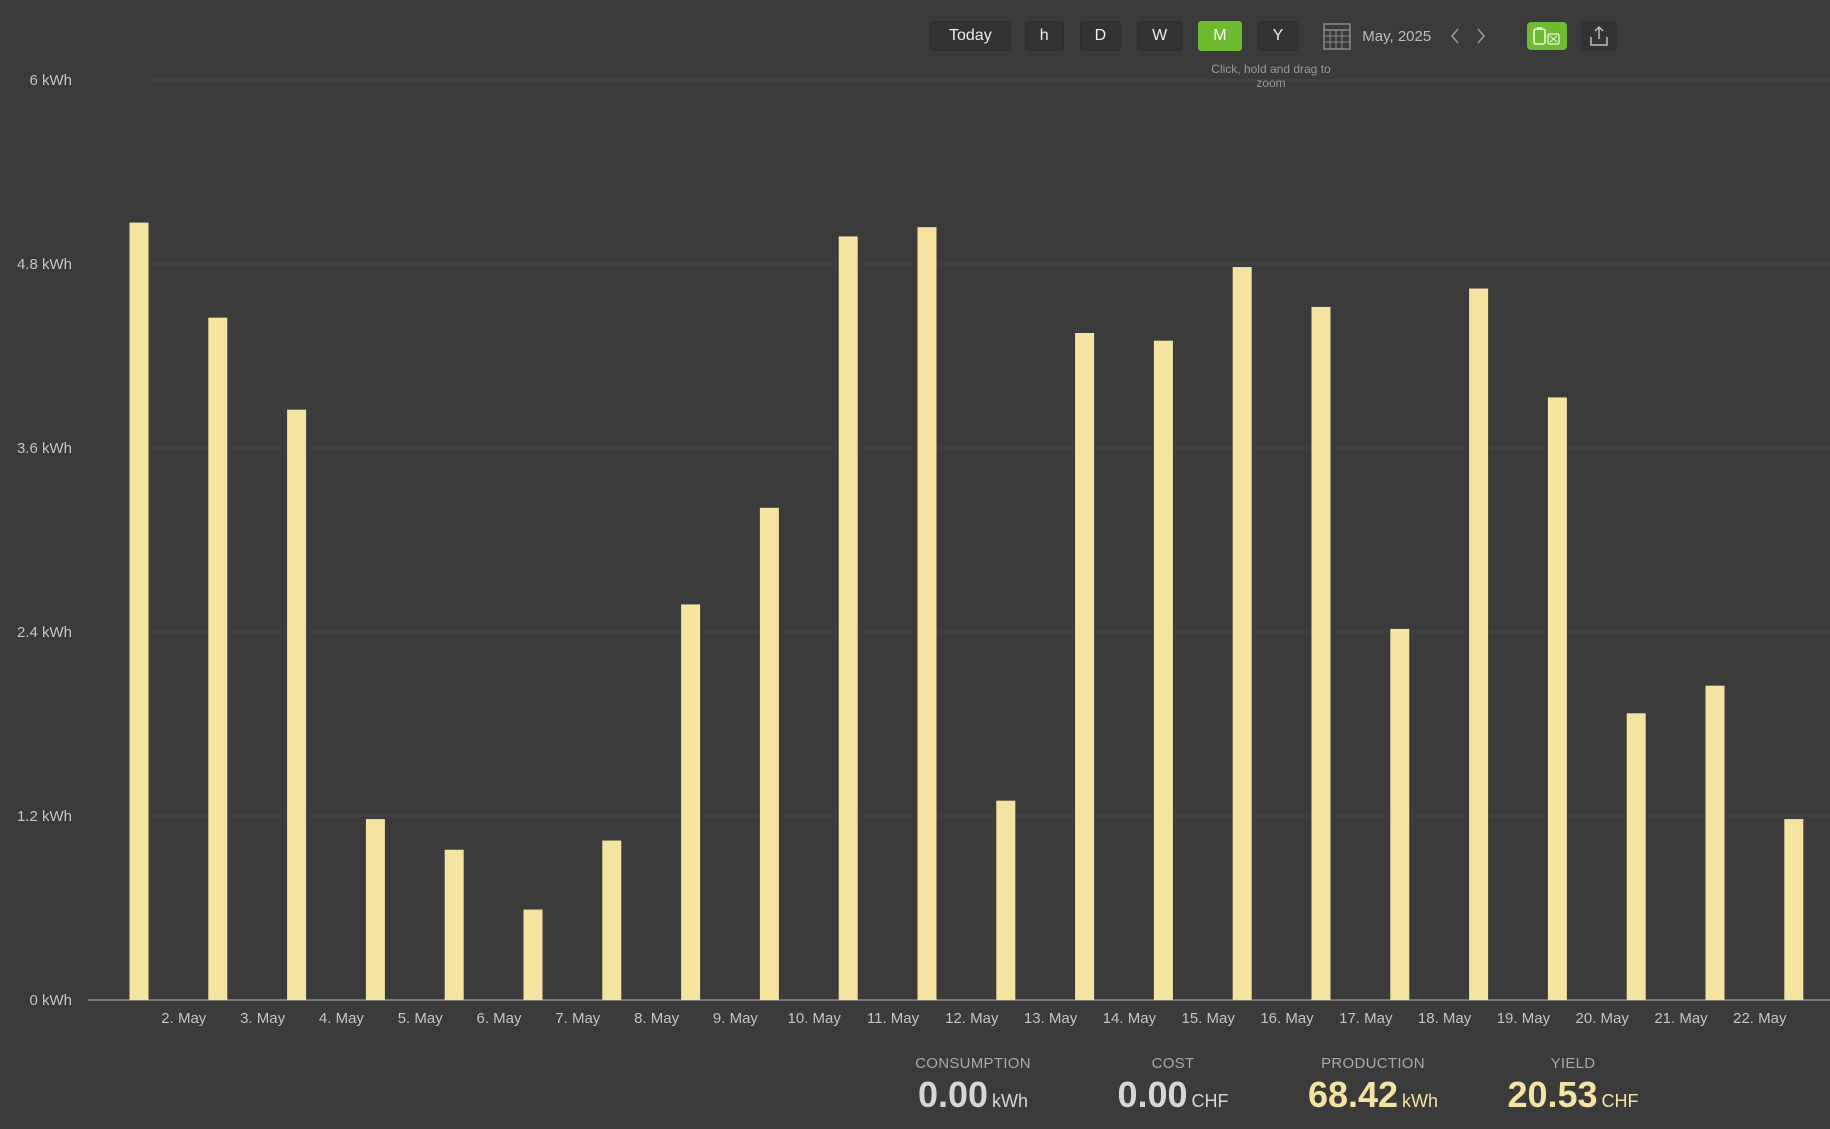 The width and height of the screenshot is (1830, 1129). What do you see at coordinates (1681, 1018) in the screenshot?
I see `x-tick-label: 21. May` at bounding box center [1681, 1018].